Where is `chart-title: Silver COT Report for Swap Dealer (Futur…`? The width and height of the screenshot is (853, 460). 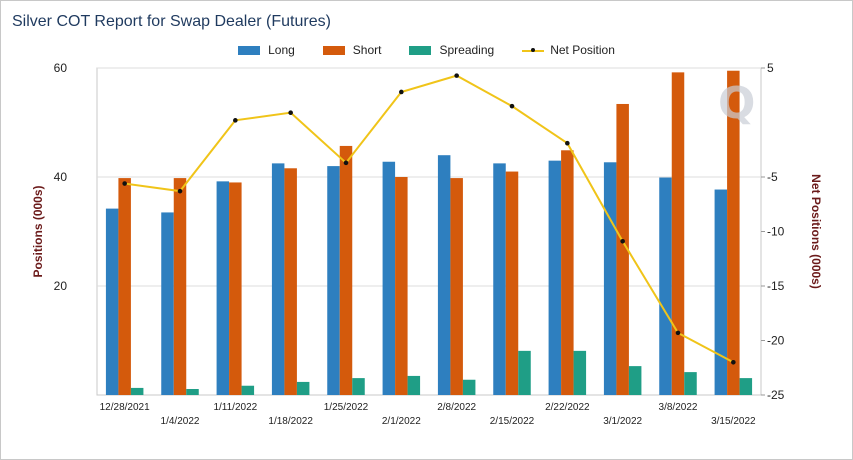 chart-title: Silver COT Report for Swap Dealer (Futur… is located at coordinates (171, 21).